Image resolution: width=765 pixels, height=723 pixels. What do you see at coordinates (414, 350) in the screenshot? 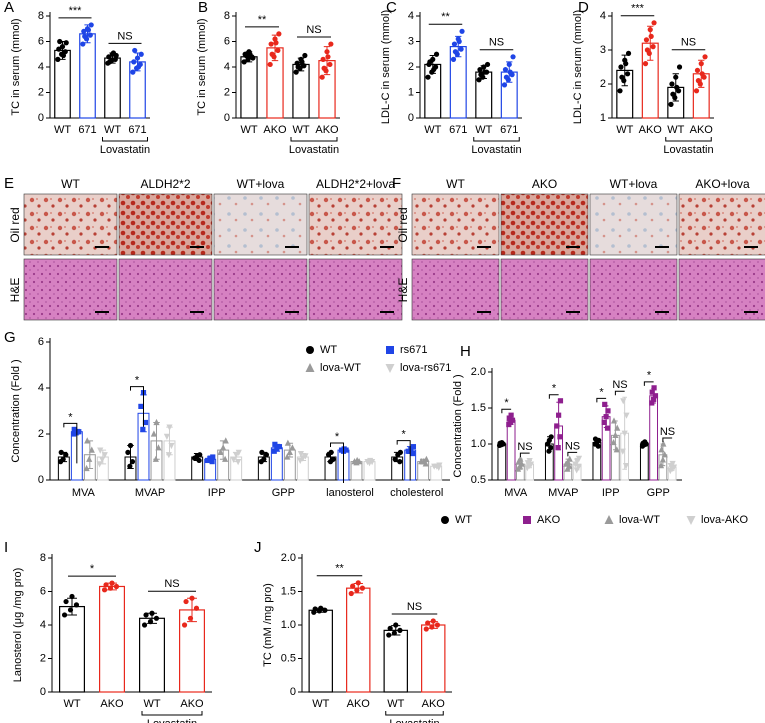
I see `legend-label: rs671` at bounding box center [414, 350].